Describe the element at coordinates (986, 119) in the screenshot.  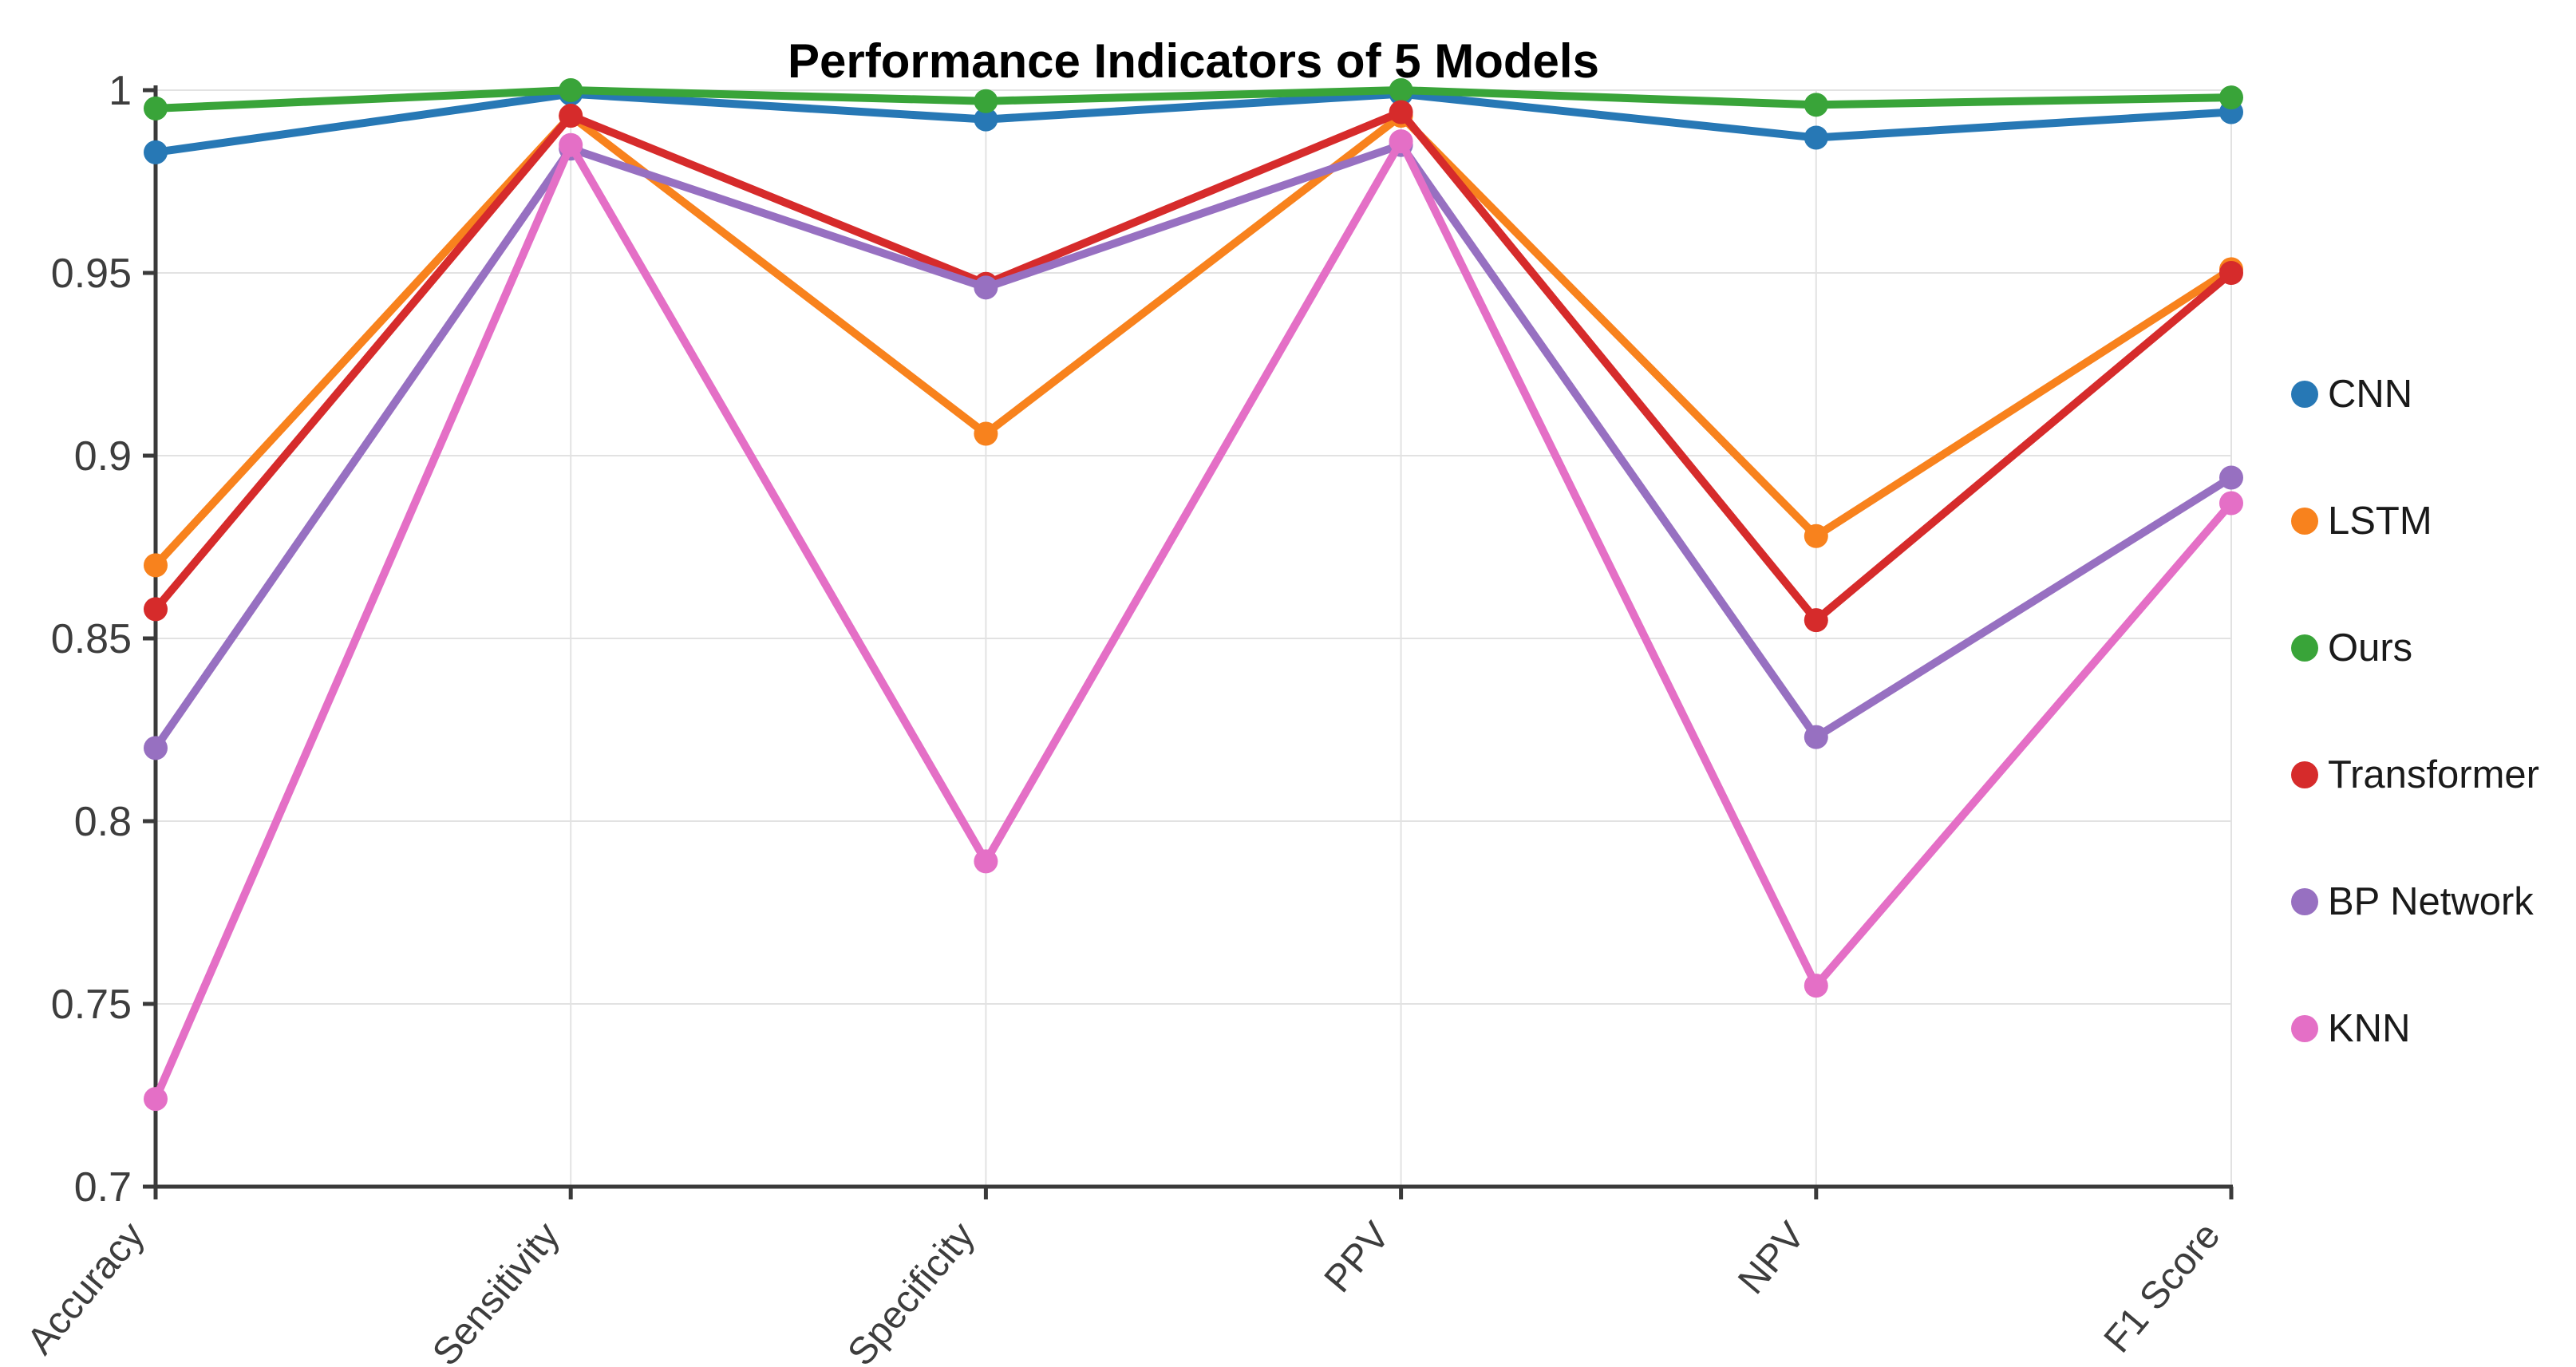
I see `data-point-CNN-Specificity` at that location.